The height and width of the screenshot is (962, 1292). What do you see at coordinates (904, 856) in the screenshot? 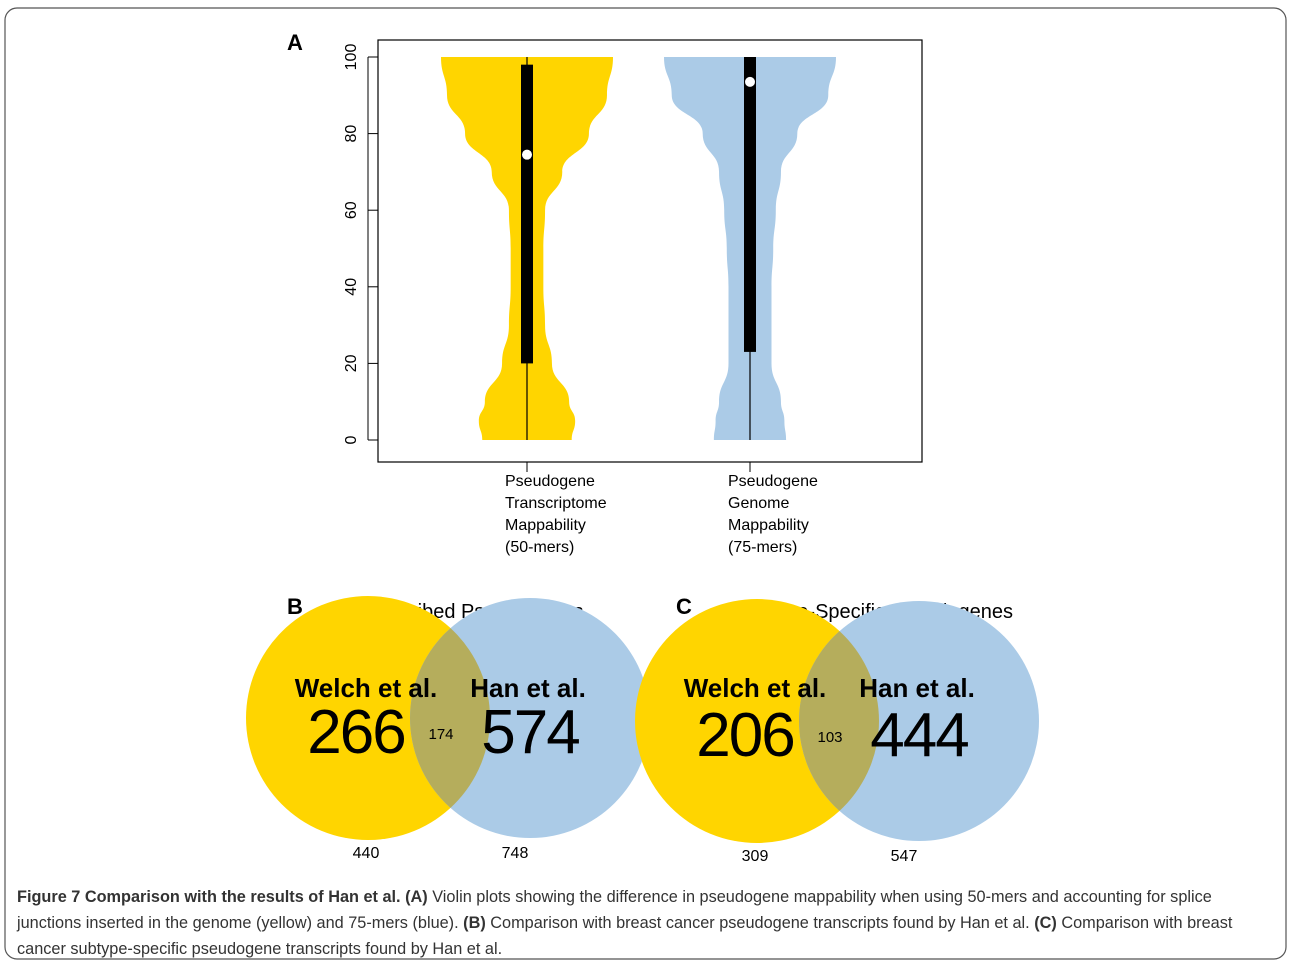
I see `set-total: 547` at bounding box center [904, 856].